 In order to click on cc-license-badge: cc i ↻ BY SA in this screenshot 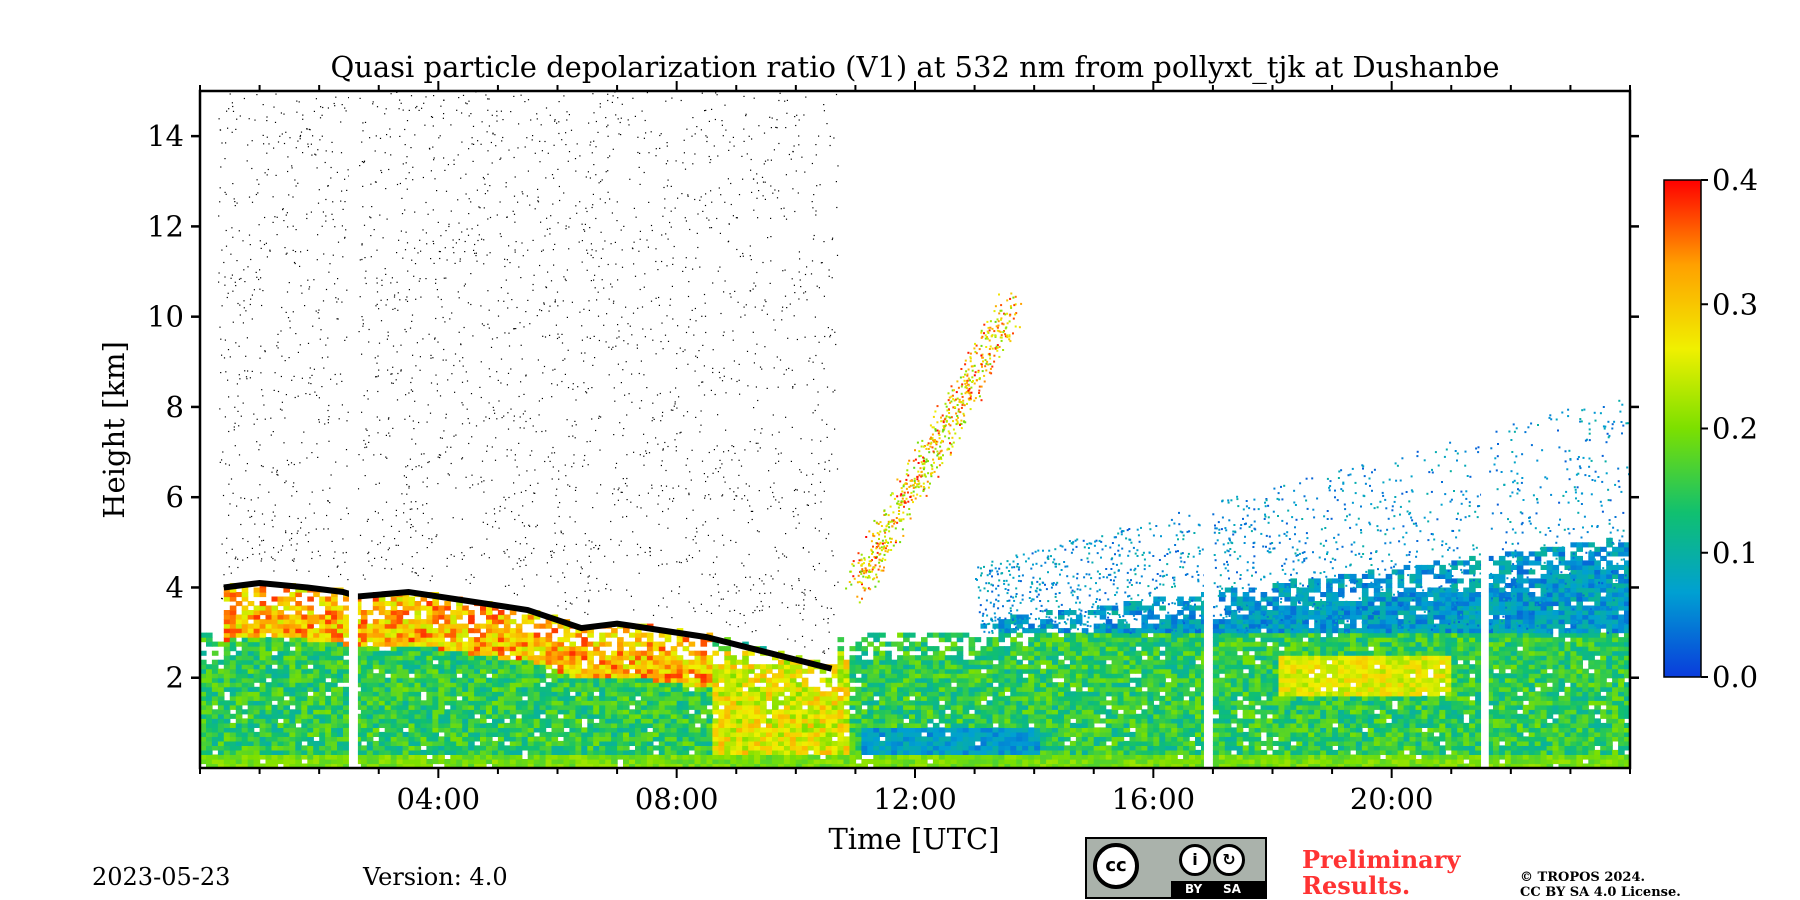, I will do `click(1176, 868)`.